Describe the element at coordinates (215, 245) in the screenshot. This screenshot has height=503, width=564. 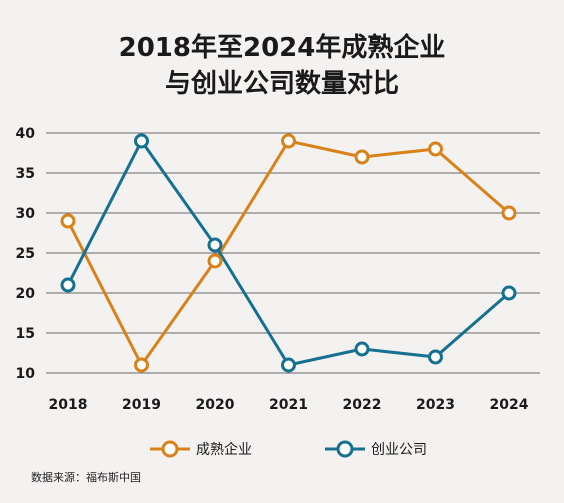
I see `data-point-1-2020` at that location.